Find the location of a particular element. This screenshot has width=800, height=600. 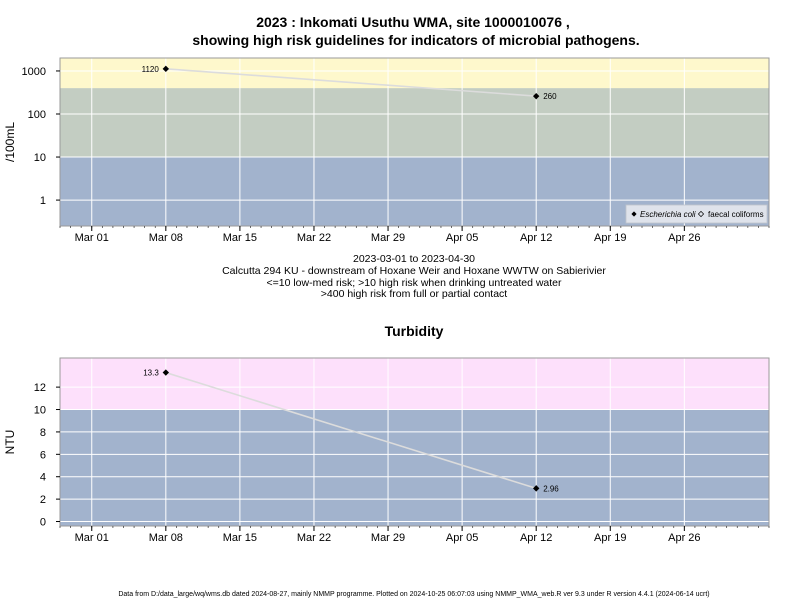

chart1-legend-box is located at coordinates (696, 214).